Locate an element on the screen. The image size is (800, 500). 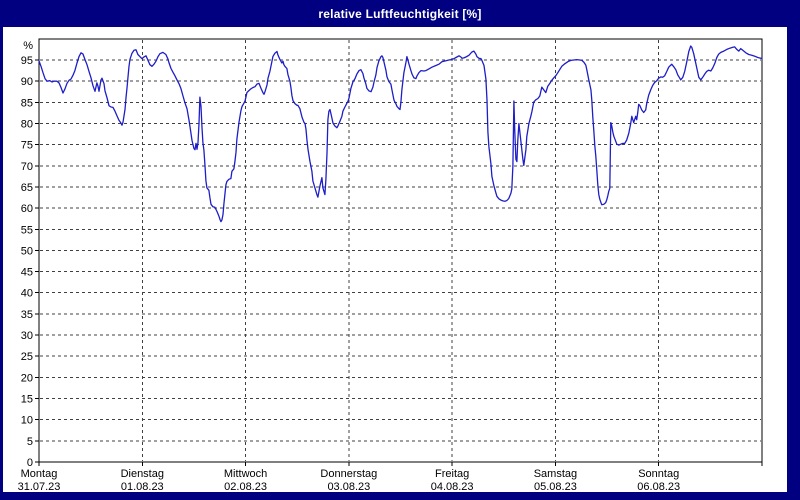
frame-right-border is located at coordinates (793, 263).